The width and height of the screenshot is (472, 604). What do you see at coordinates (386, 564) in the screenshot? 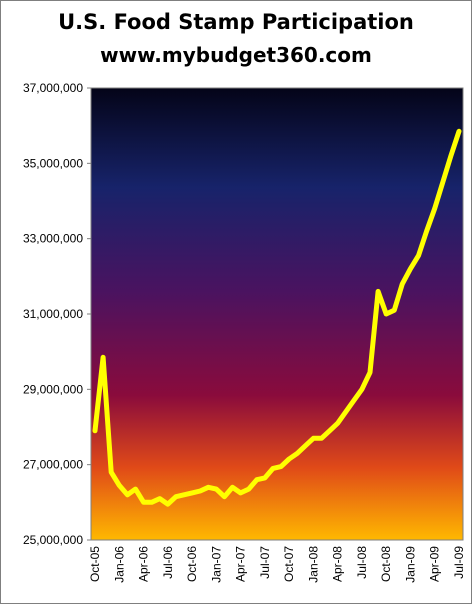
I see `x-tick-label: Oct-08` at bounding box center [386, 564].